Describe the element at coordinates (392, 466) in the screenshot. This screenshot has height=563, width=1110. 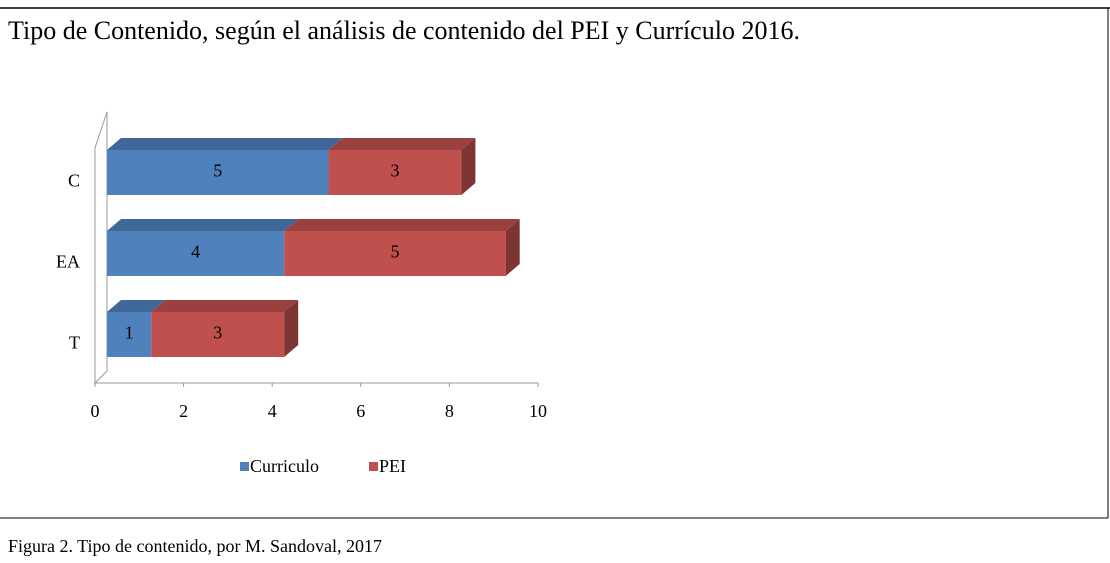
I see `legend-label: PEI` at that location.